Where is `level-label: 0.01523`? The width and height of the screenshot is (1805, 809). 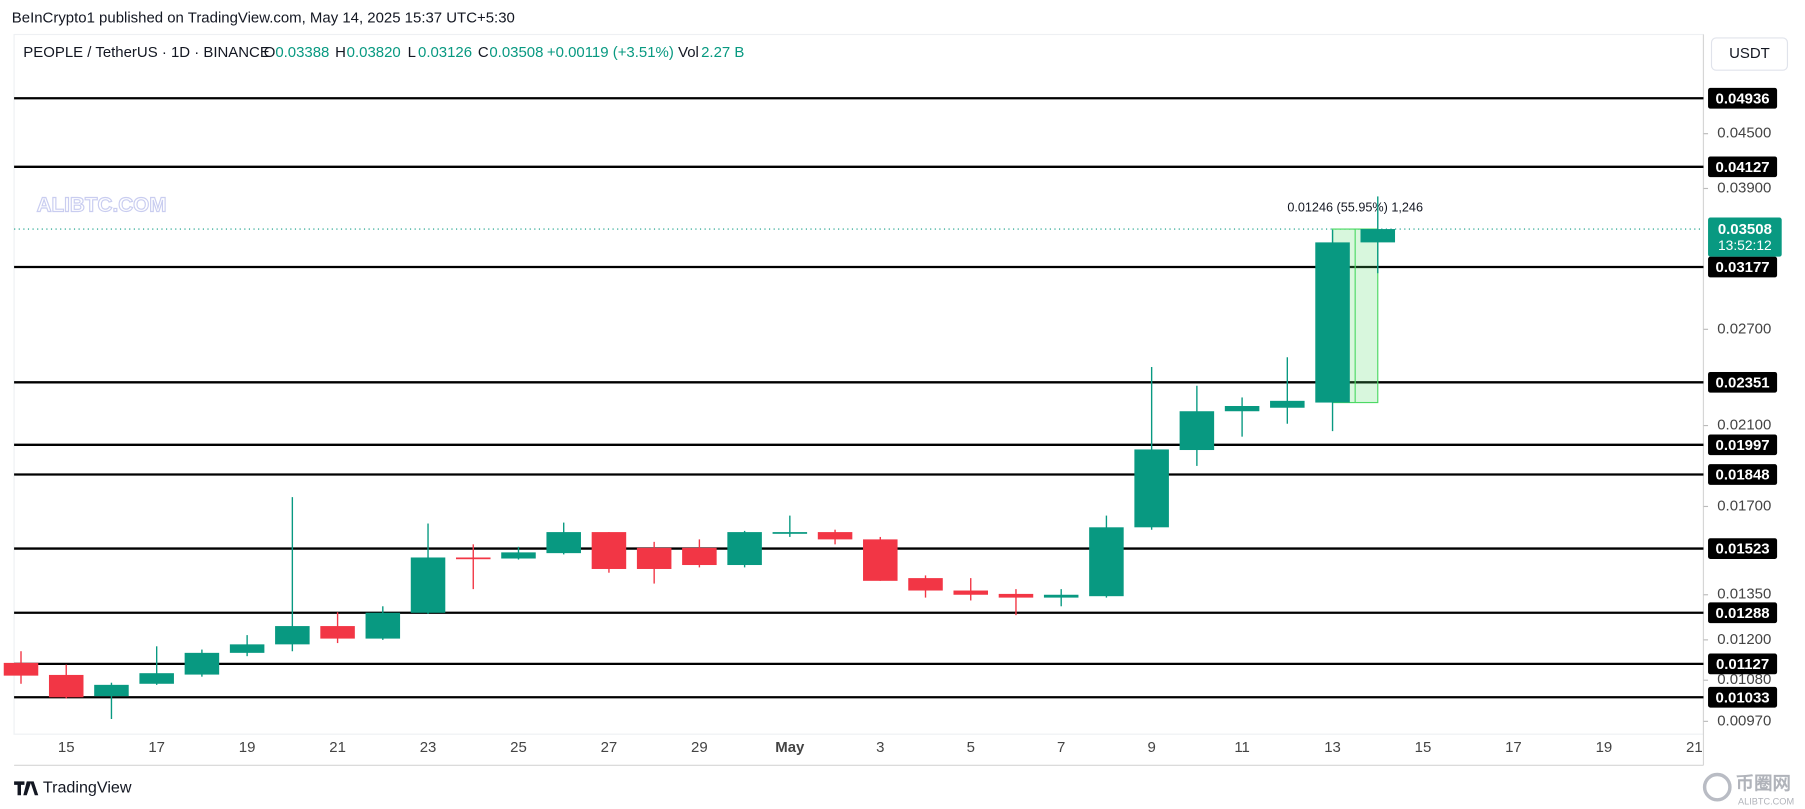
level-label: 0.01523 is located at coordinates (1743, 549).